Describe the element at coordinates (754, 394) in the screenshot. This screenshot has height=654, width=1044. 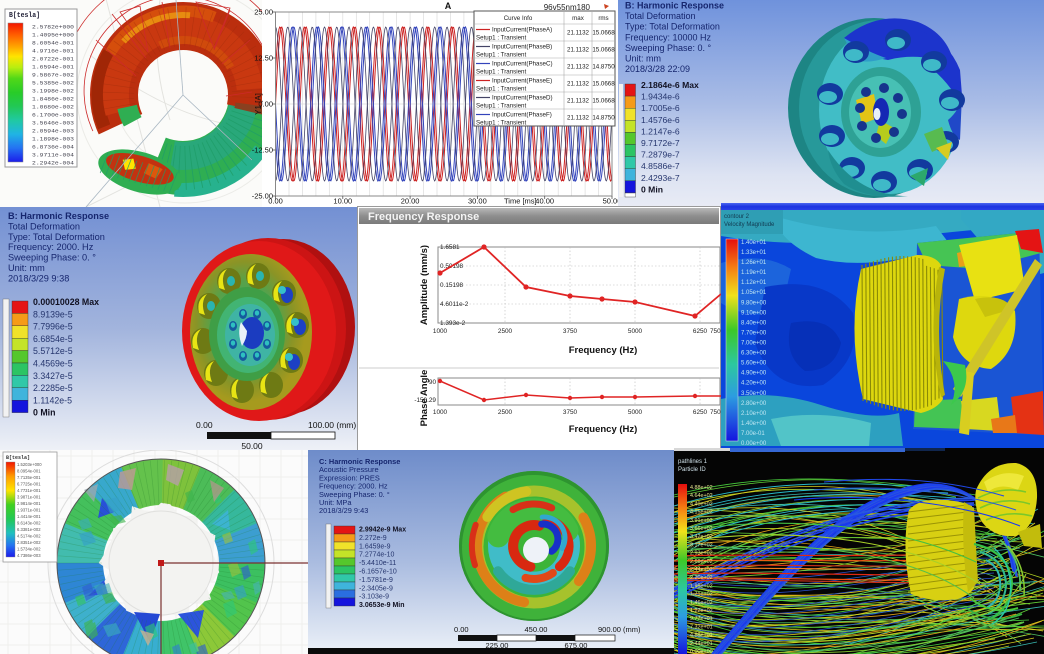
I see `svg-text: 3.50e+00` at that location.